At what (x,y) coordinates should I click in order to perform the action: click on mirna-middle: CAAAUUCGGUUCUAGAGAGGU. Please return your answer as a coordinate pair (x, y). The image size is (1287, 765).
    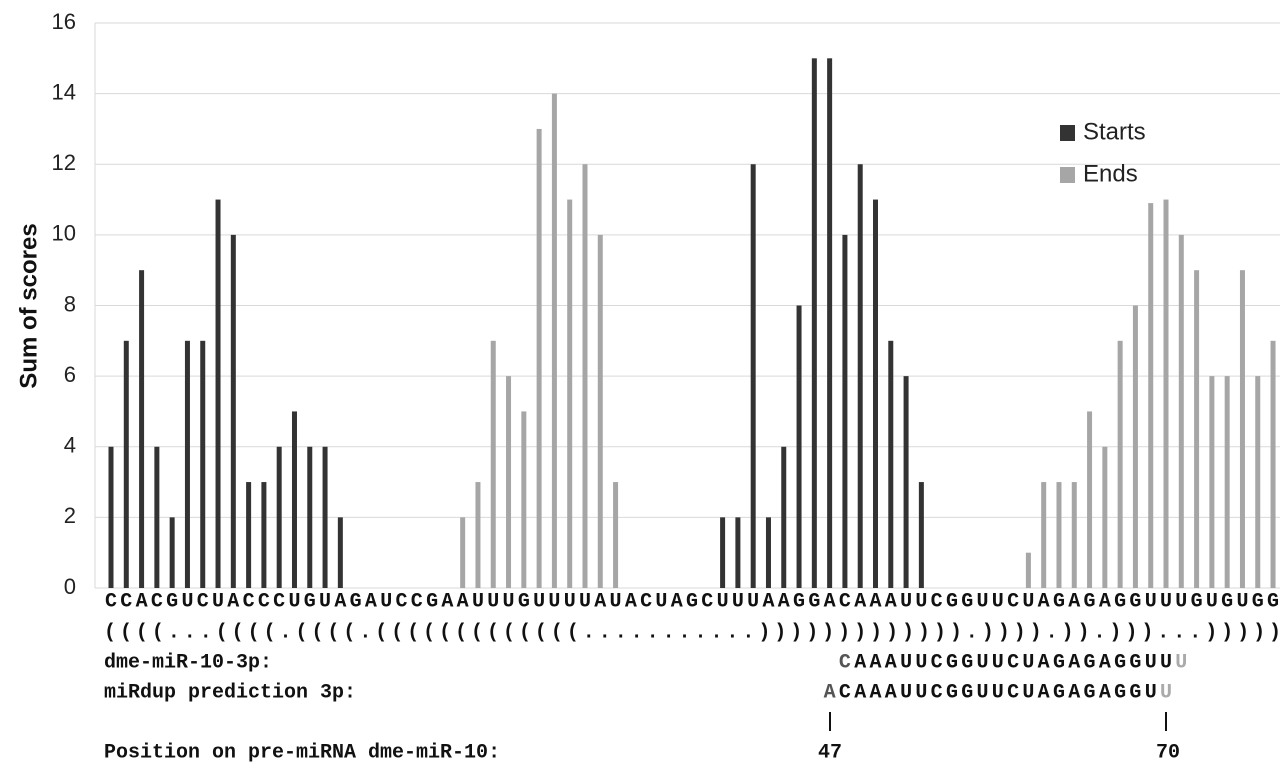
    Looking at the image, I should click on (998, 692).